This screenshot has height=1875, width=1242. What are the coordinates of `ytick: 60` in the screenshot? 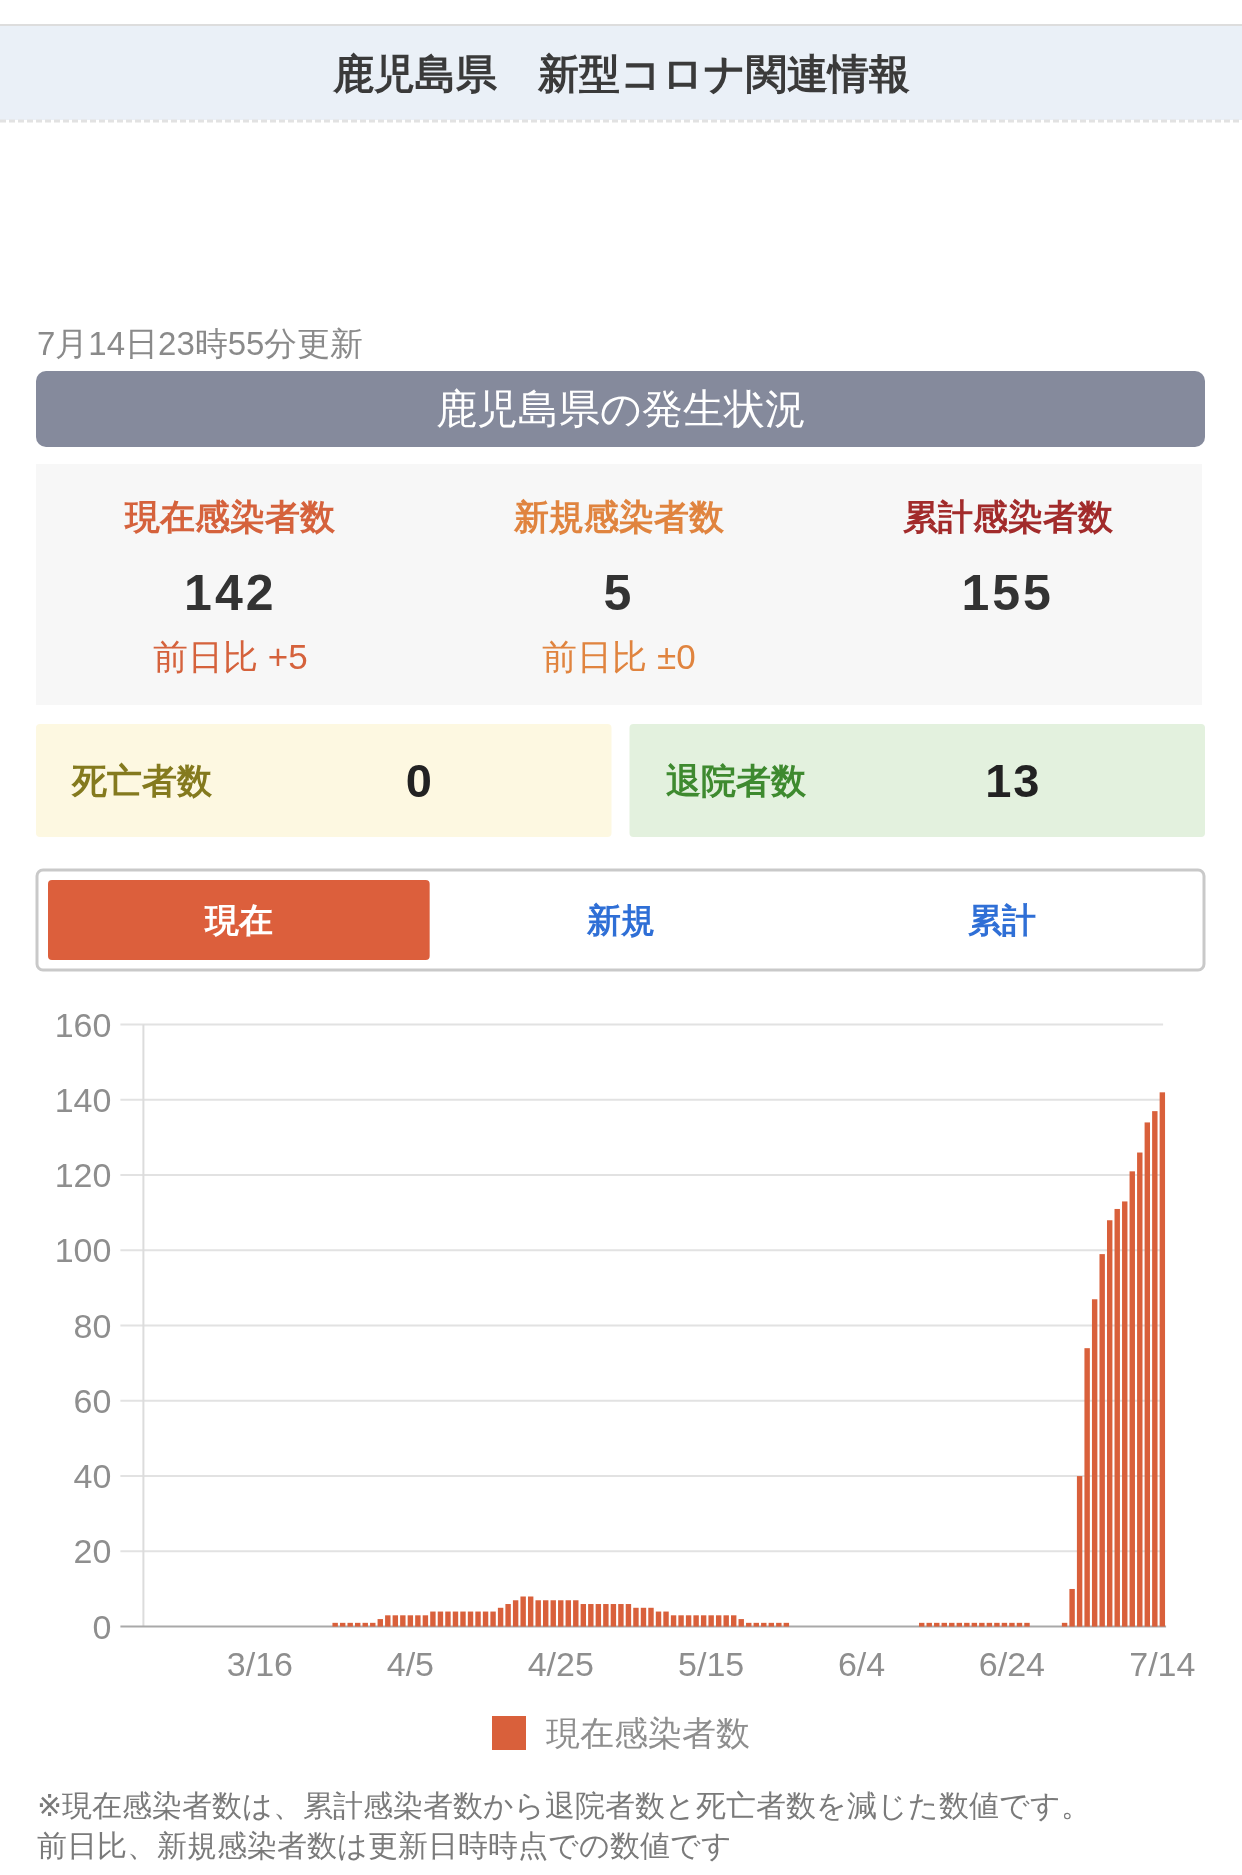 It's located at (92, 1400).